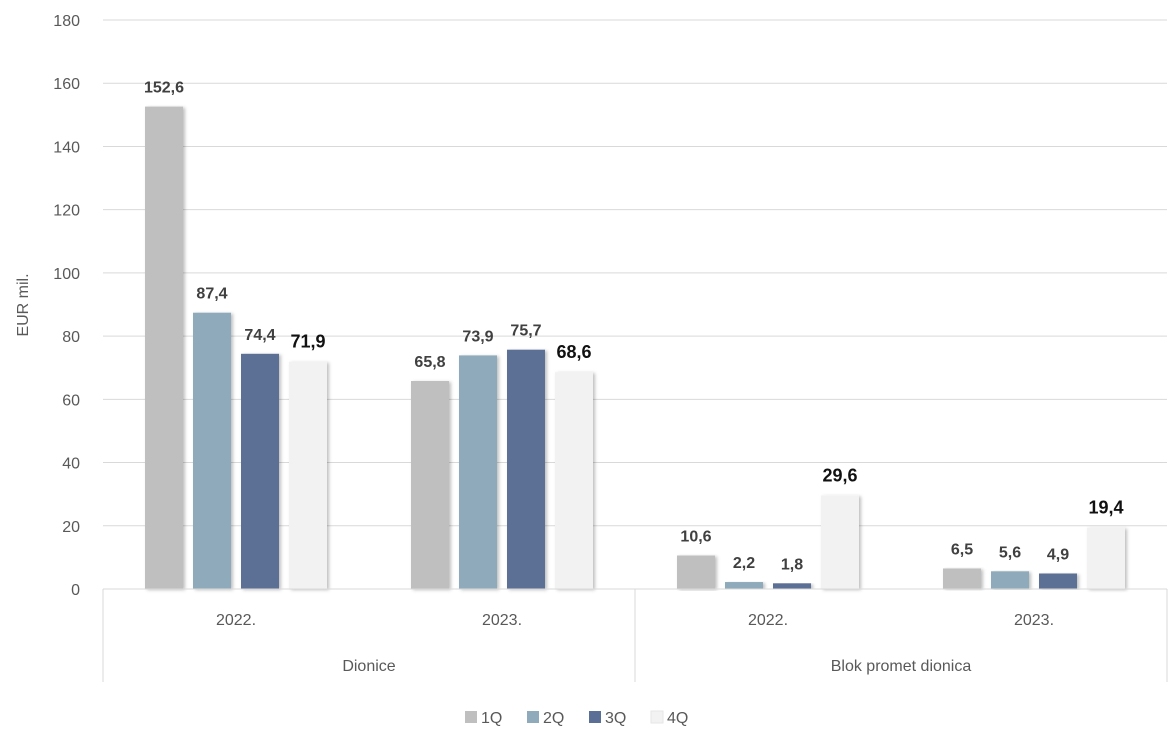 The width and height of the screenshot is (1170, 729). Describe the element at coordinates (1058, 555) in the screenshot. I see `data-label: 4,9` at that location.